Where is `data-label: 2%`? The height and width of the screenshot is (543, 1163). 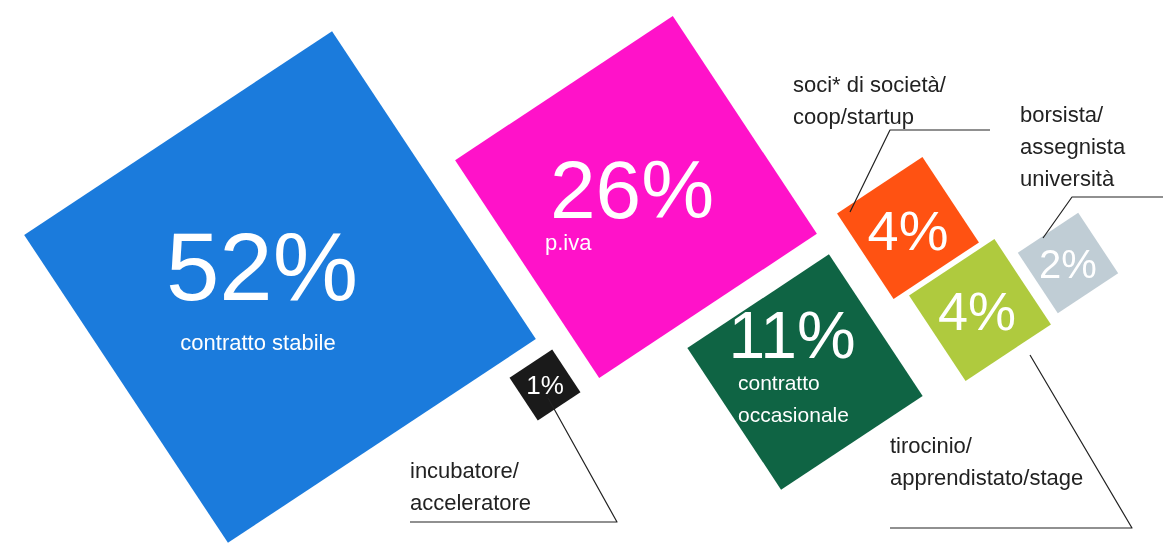 data-label: 2% is located at coordinates (1068, 264).